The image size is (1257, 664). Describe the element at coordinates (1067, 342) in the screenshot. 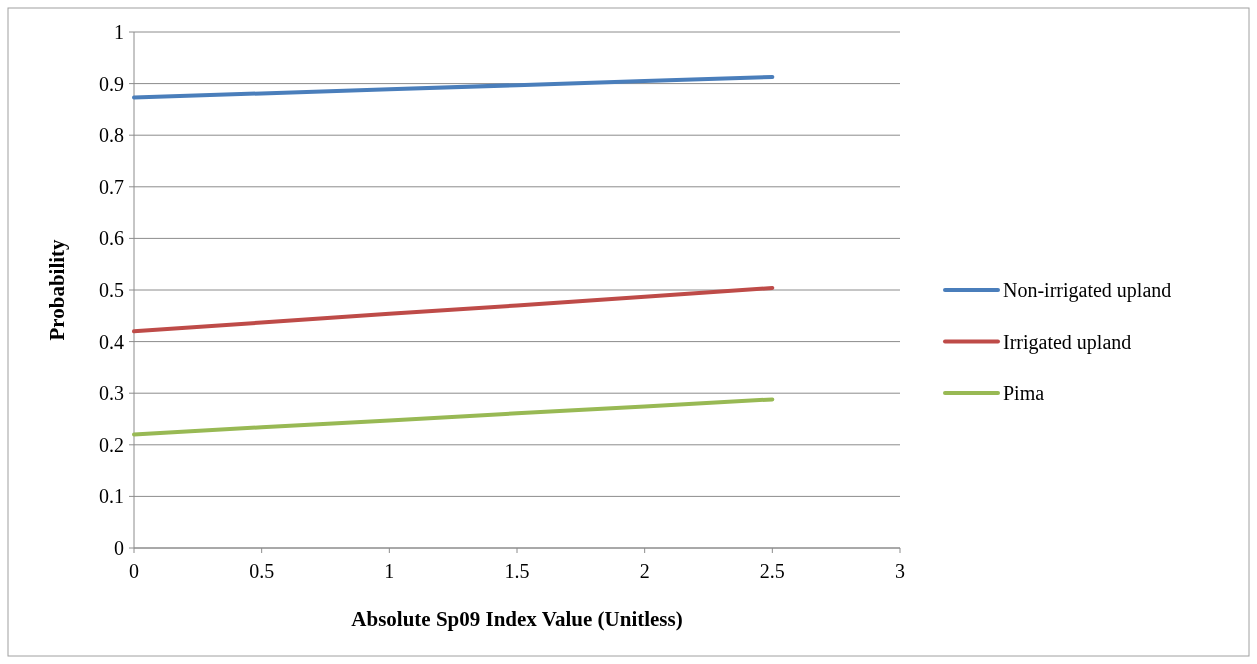

I see `legend-label: Irrigated upland` at that location.